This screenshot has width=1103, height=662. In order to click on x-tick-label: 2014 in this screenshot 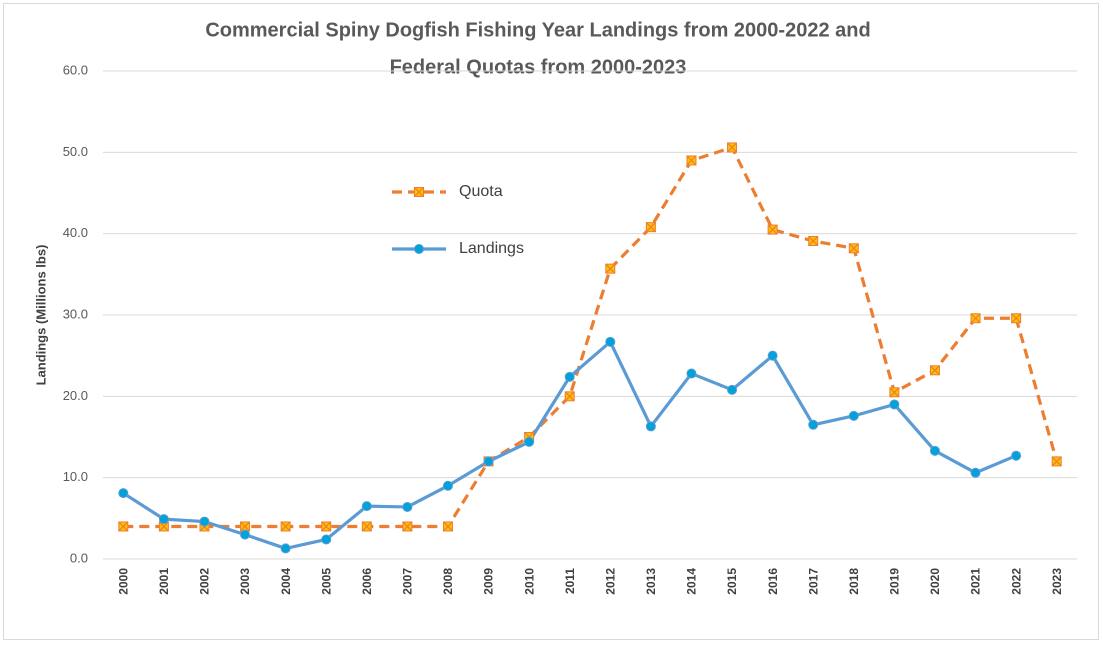, I will do `click(692, 581)`.